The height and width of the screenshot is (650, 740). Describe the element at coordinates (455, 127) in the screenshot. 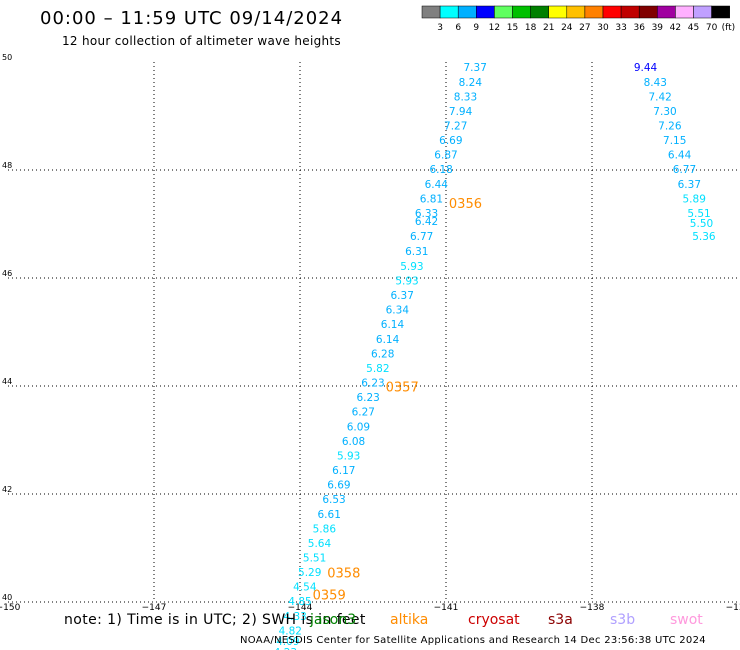

I see `swh-point: 7.27` at that location.